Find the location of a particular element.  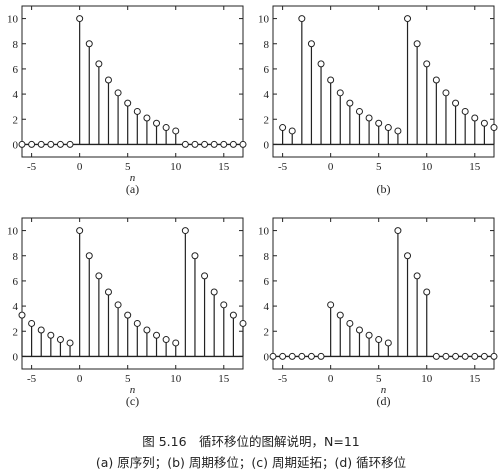

panel-label: (b) is located at coordinates (384, 189).